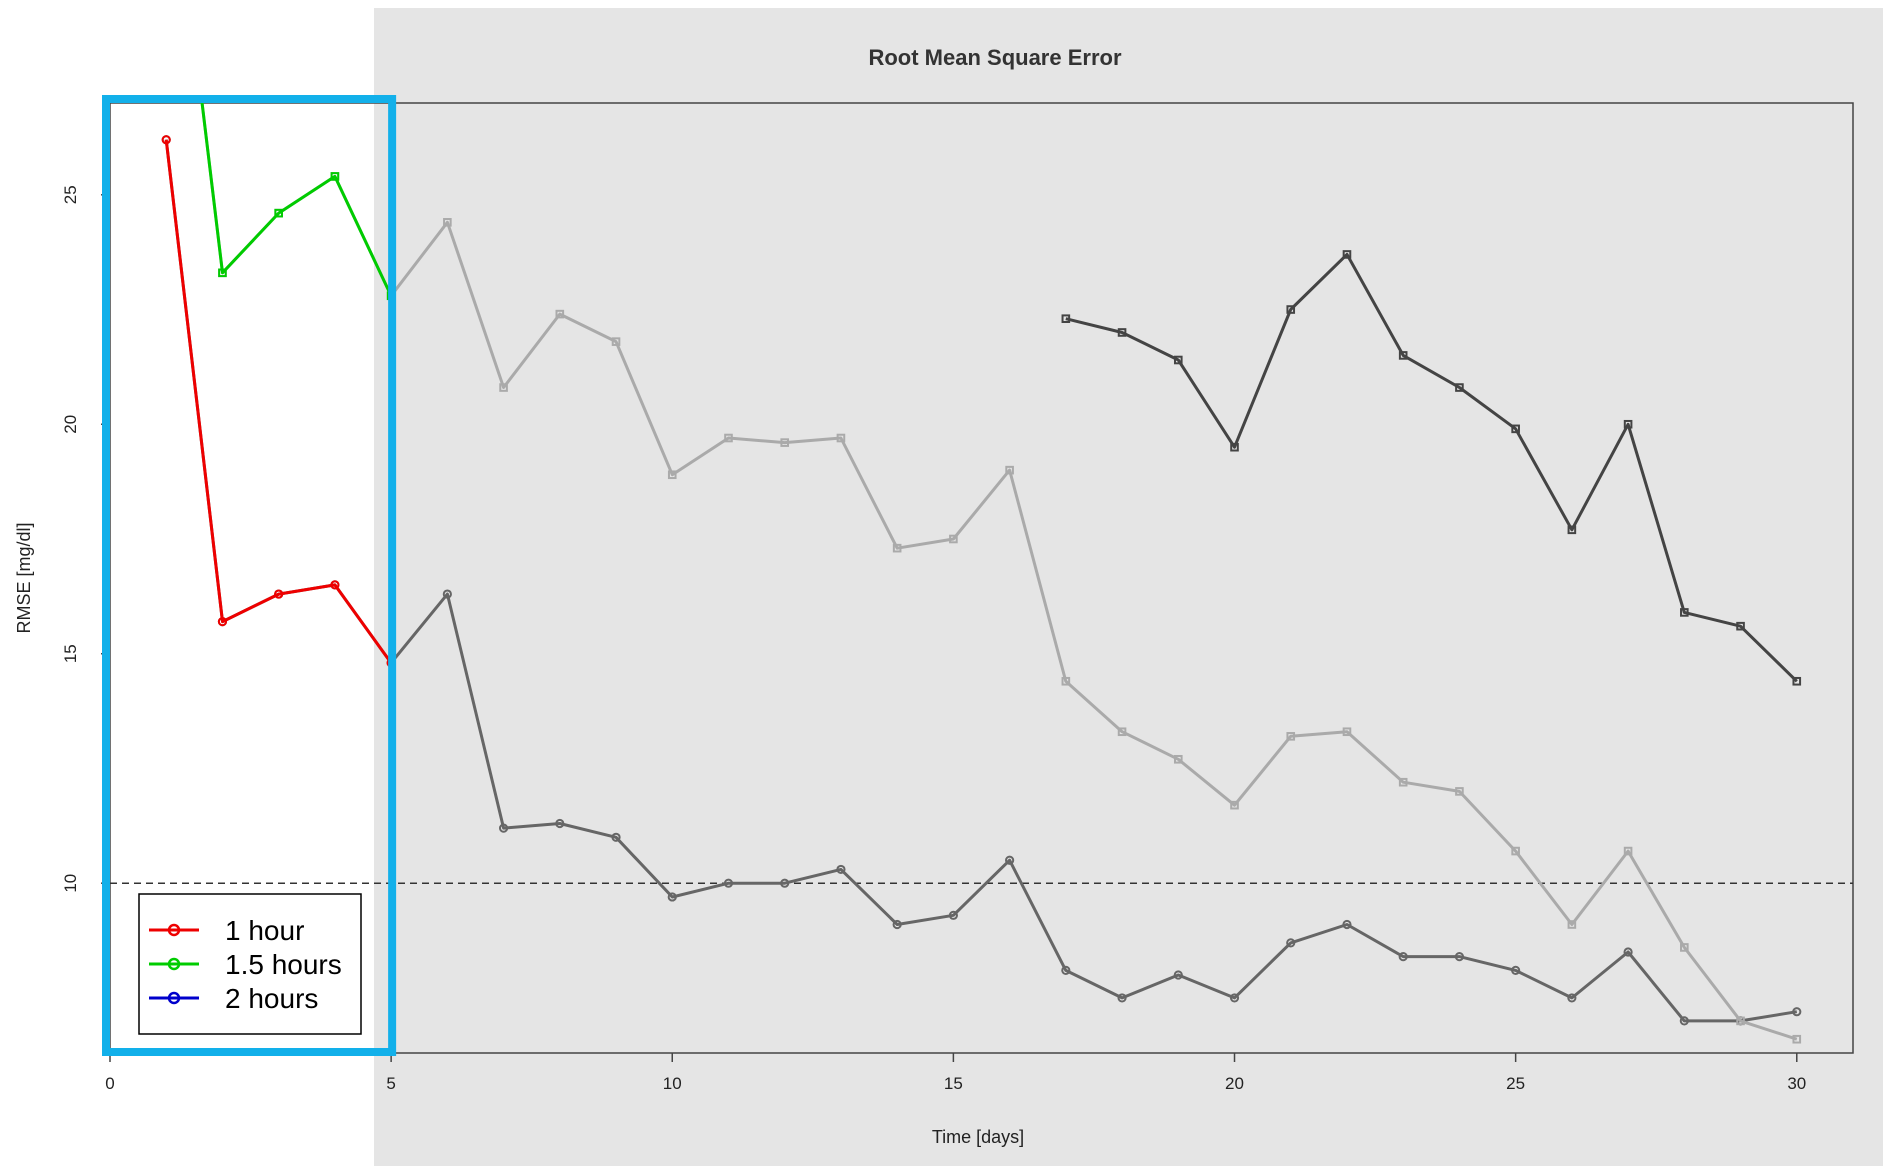  I want to click on legend-item: 1.5 hours, so click(245, 964).